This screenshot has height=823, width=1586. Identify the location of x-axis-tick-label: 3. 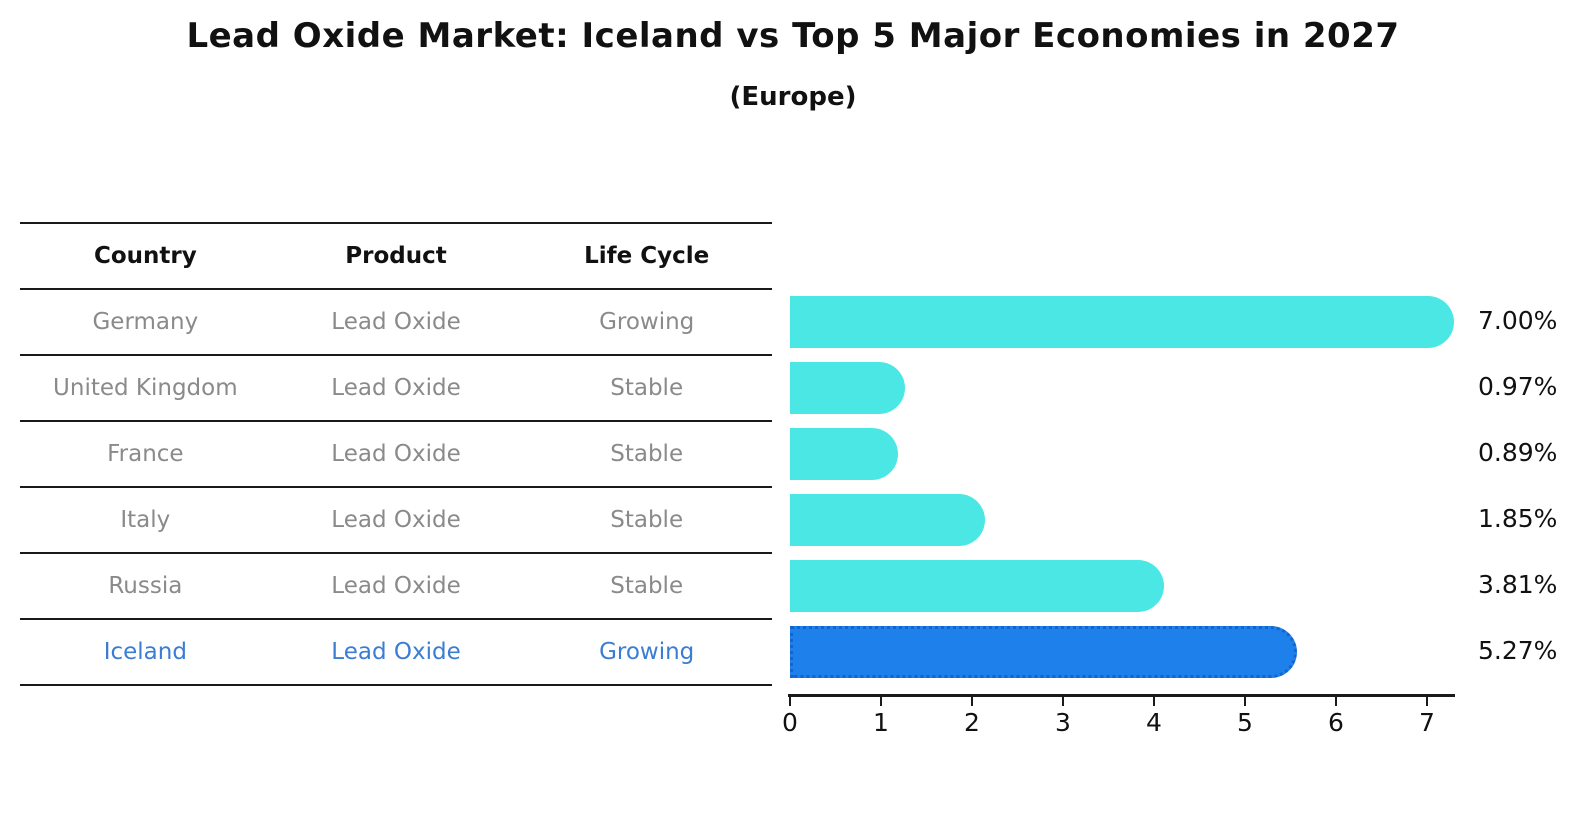
(1063, 722).